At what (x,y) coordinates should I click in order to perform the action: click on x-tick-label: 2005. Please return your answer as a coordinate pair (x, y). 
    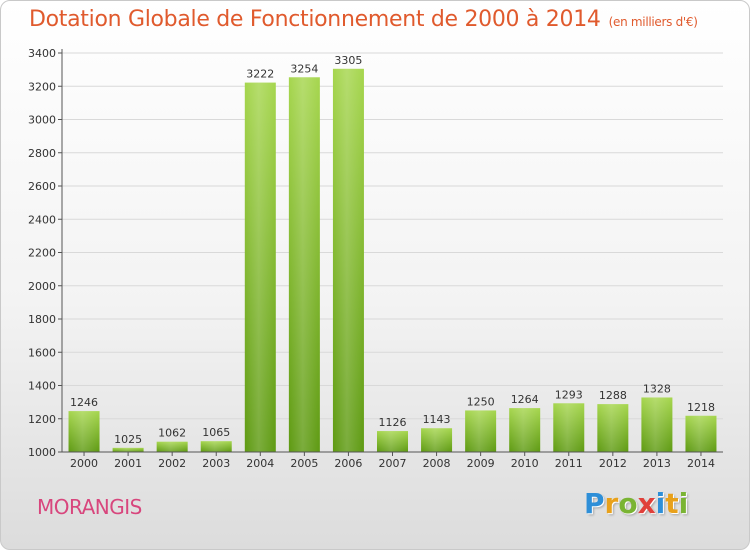
    Looking at the image, I should click on (304, 463).